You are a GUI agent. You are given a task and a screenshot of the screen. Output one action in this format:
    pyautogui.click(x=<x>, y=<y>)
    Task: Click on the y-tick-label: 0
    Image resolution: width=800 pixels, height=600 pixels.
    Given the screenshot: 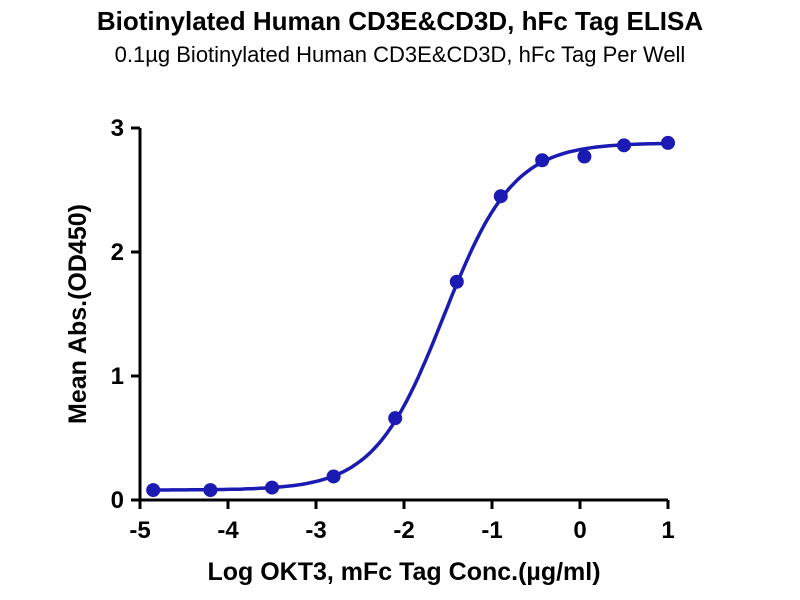 What is the action you would take?
    pyautogui.click(x=117, y=500)
    